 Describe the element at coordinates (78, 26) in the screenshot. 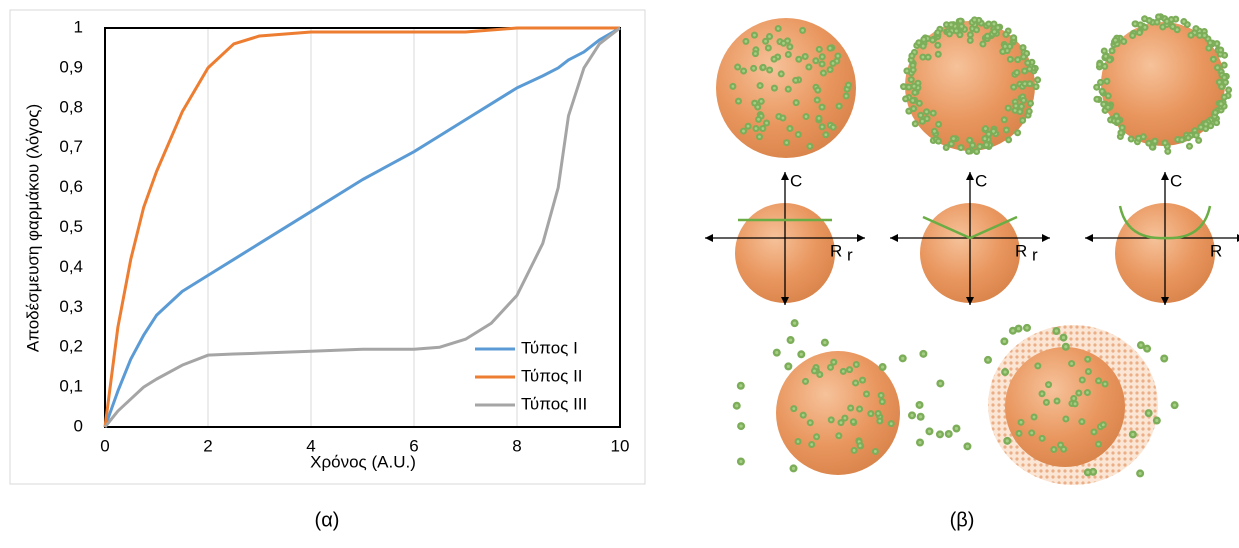

I see `y-tick-label: 1` at that location.